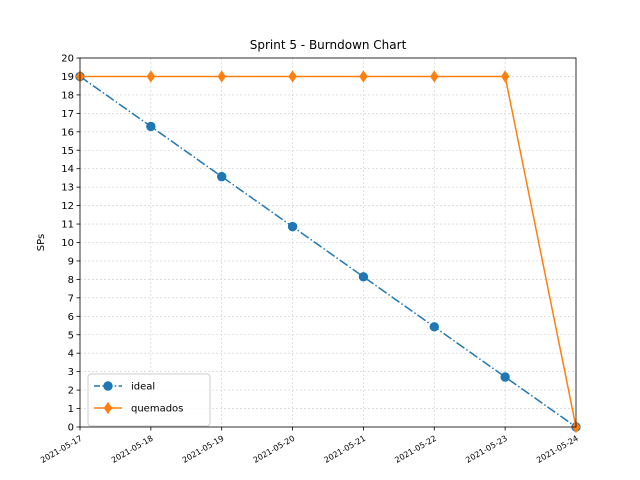 This screenshot has width=640, height=480. I want to click on y-tick-label: 14, so click(67, 169).